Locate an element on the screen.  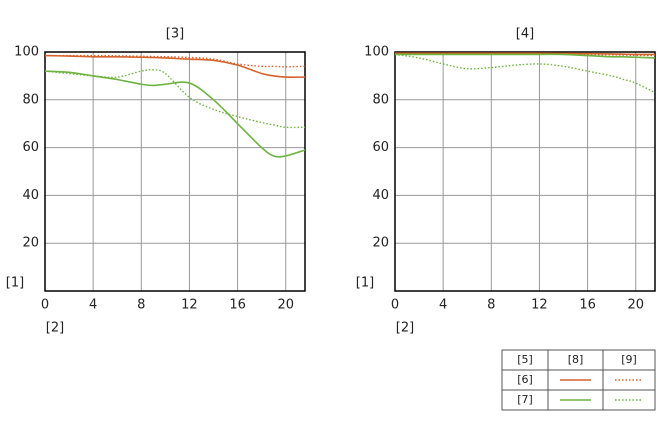
legend-row: [6] is located at coordinates (525, 379).